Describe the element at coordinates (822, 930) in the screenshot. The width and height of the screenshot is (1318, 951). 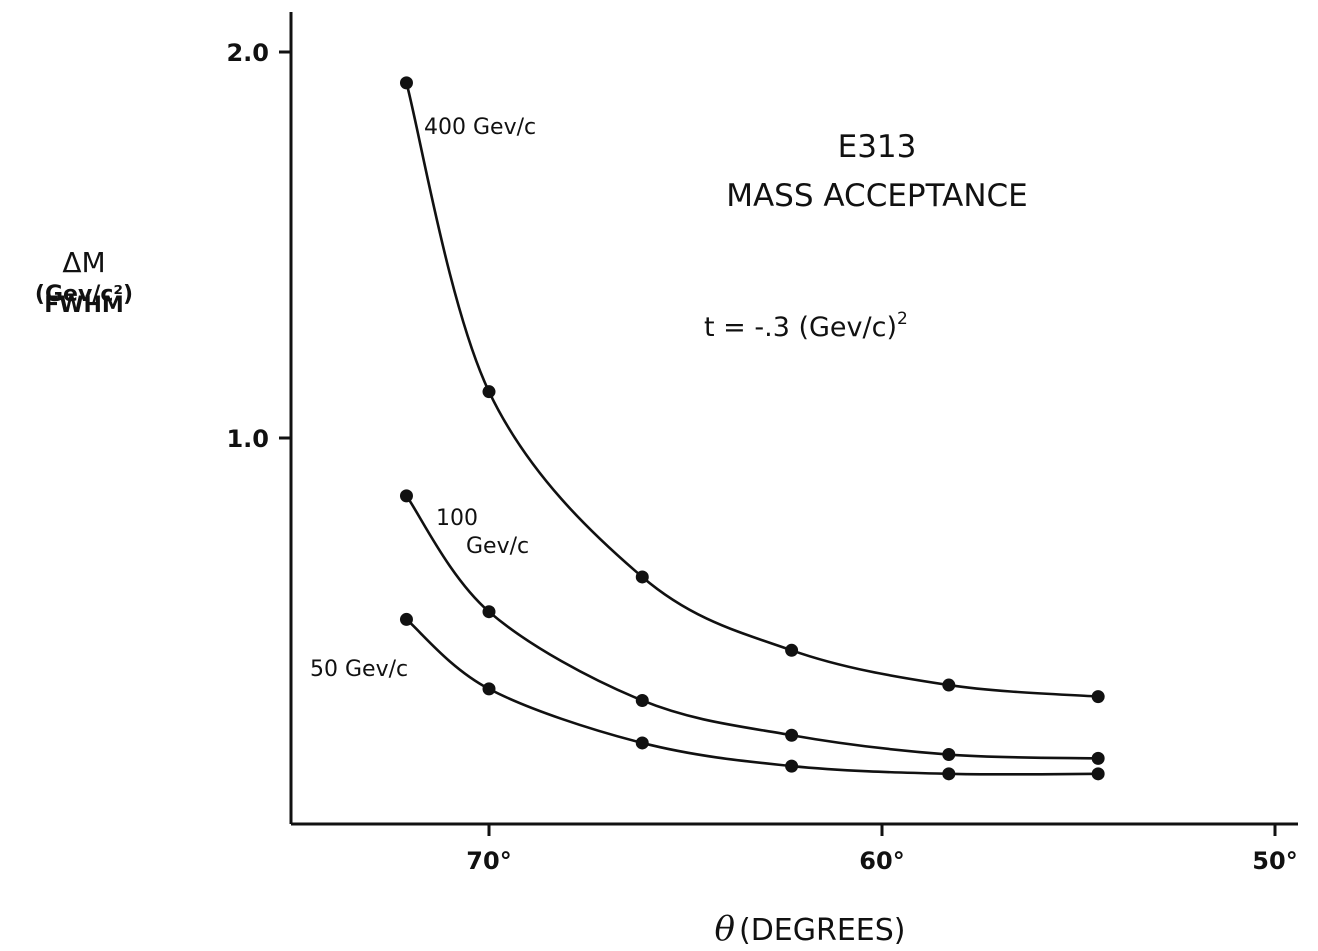
I see `x-axis-label: (DEGREES)` at that location.